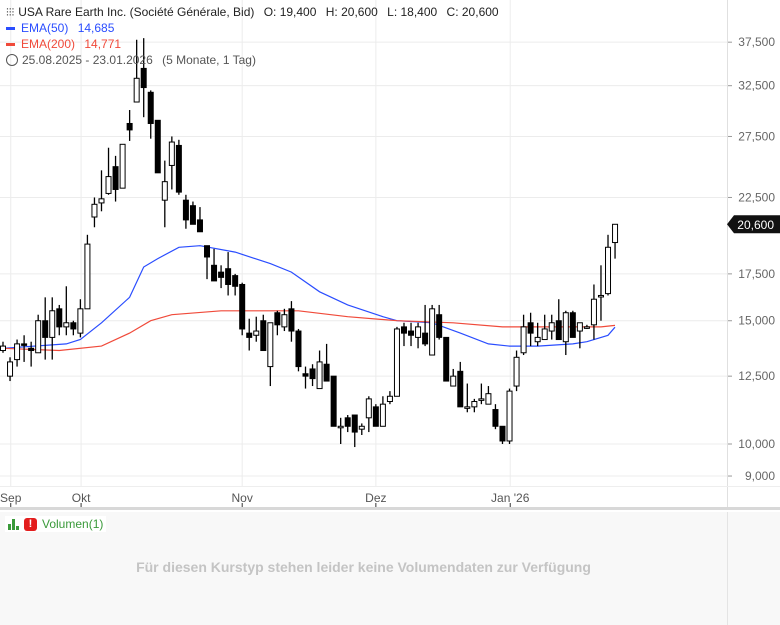 Image resolution: width=780 pixels, height=625 pixels. I want to click on high-value: H: 20,600, so click(351, 12).